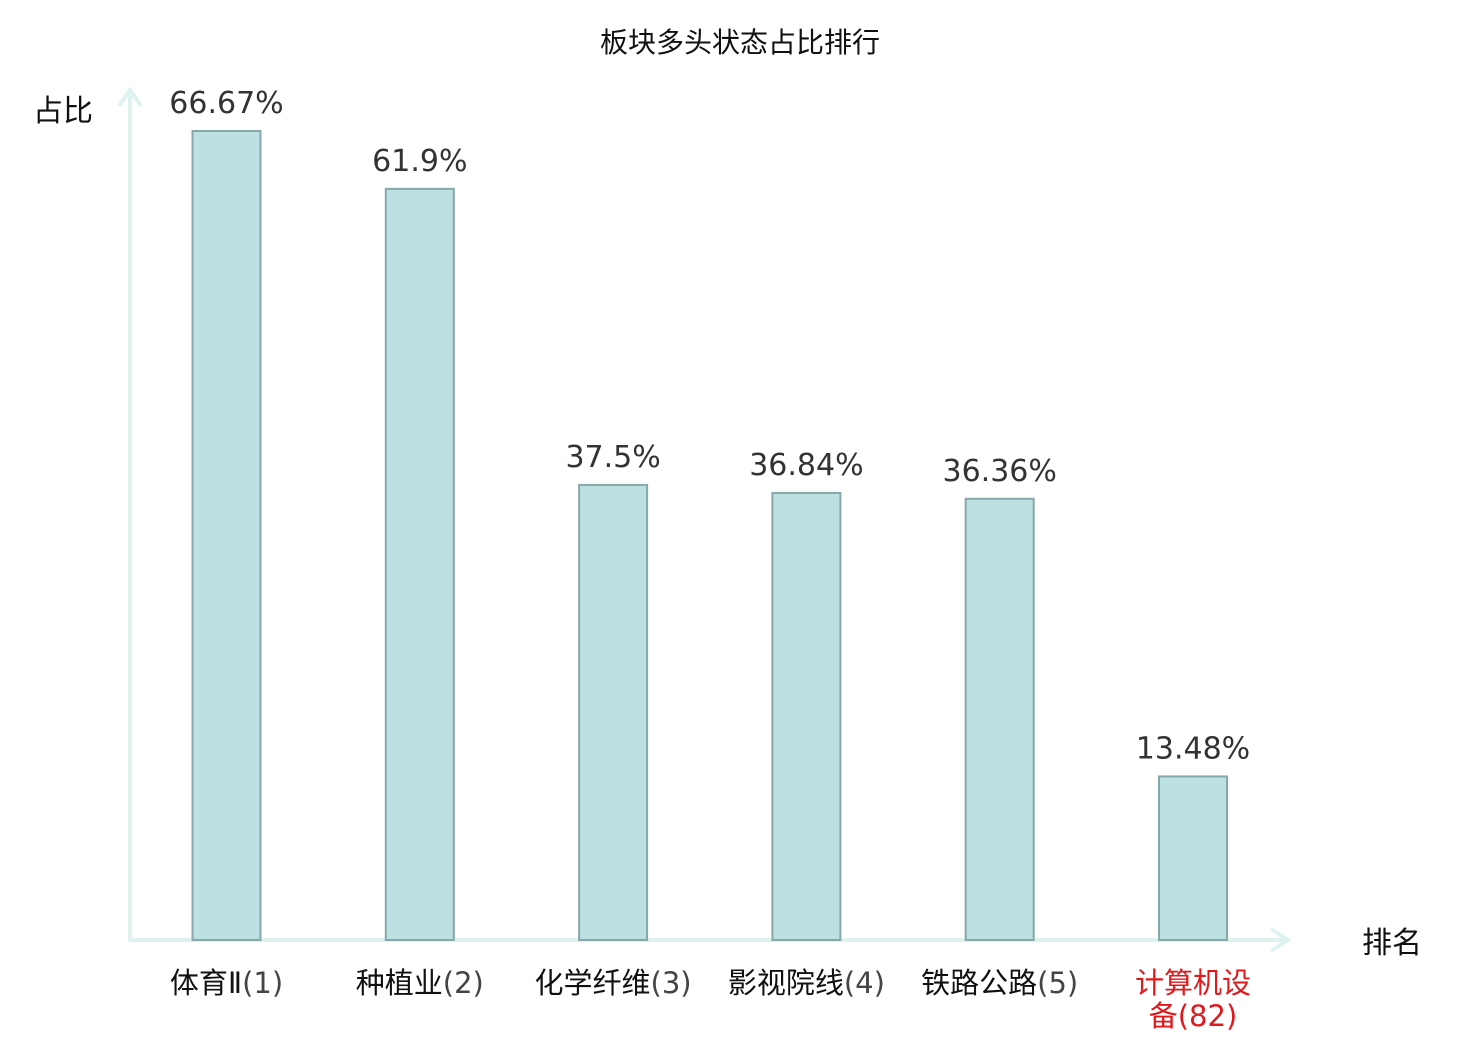  What do you see at coordinates (1280, 940) in the screenshot?
I see `x-axis-arrowhead` at bounding box center [1280, 940].